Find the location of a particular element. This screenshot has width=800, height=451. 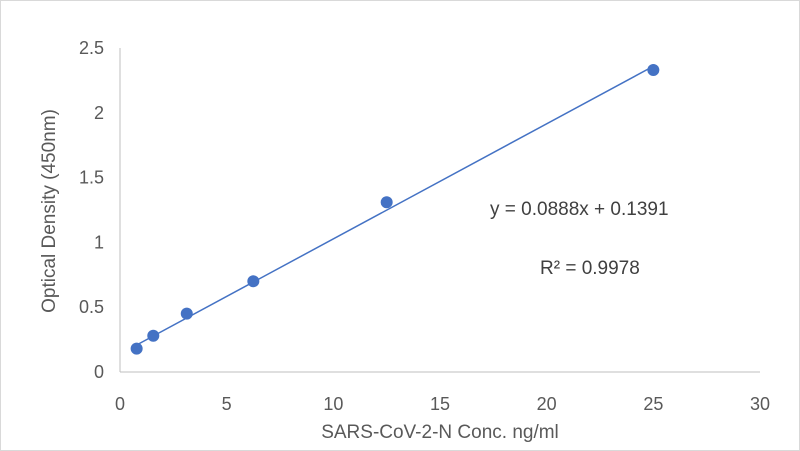

y-tick-label: 0 is located at coordinates (99, 372).